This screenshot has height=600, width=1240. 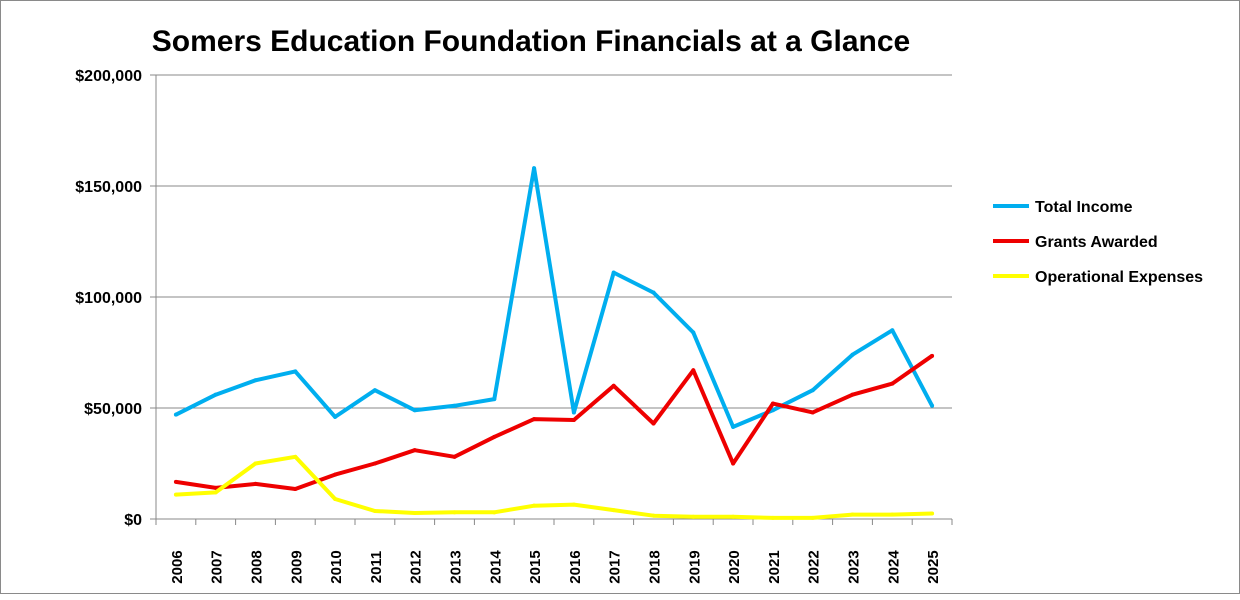 What do you see at coordinates (1084, 207) in the screenshot?
I see `legend-label: Total Income` at bounding box center [1084, 207].